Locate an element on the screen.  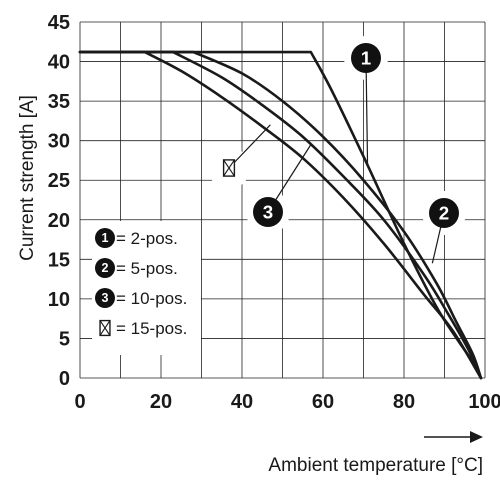
y-tick-label: 15 is located at coordinates (59, 260).